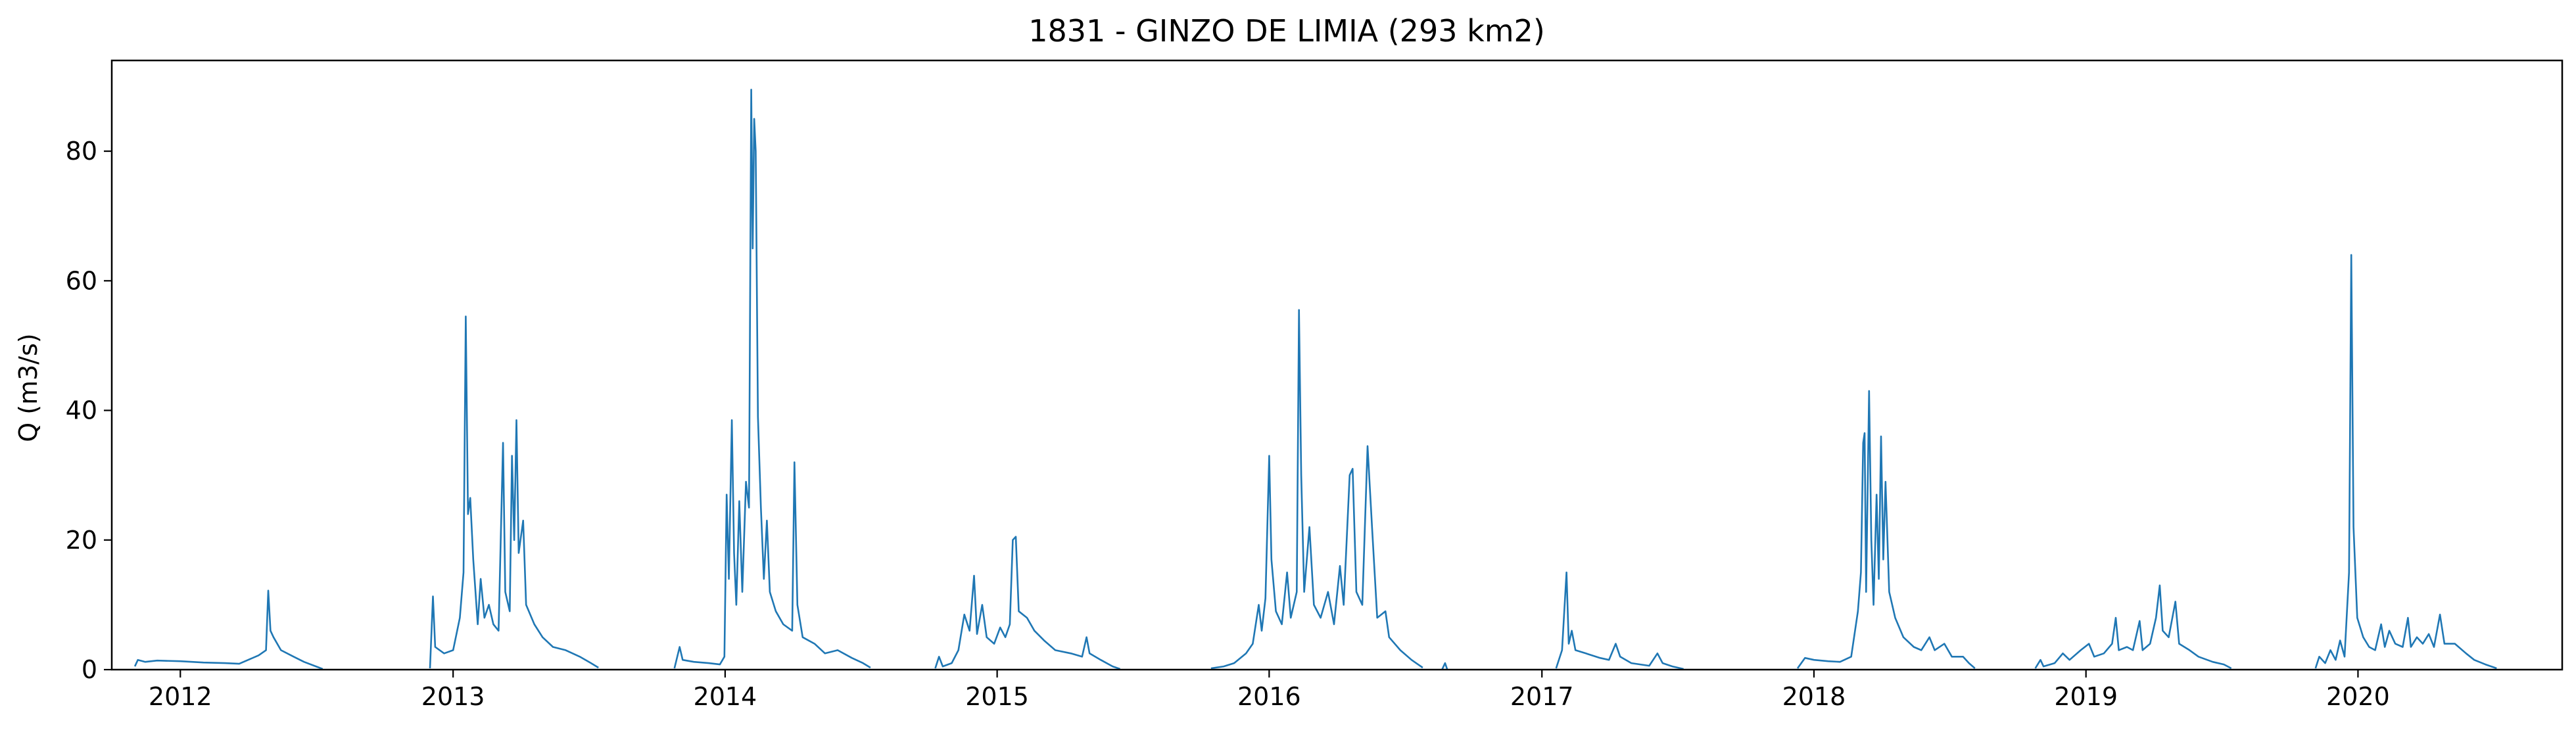 The height and width of the screenshot is (736, 2576). I want to click on chart-title: 1831 - GINZO DE LIMIA (293 km2), so click(1287, 31).